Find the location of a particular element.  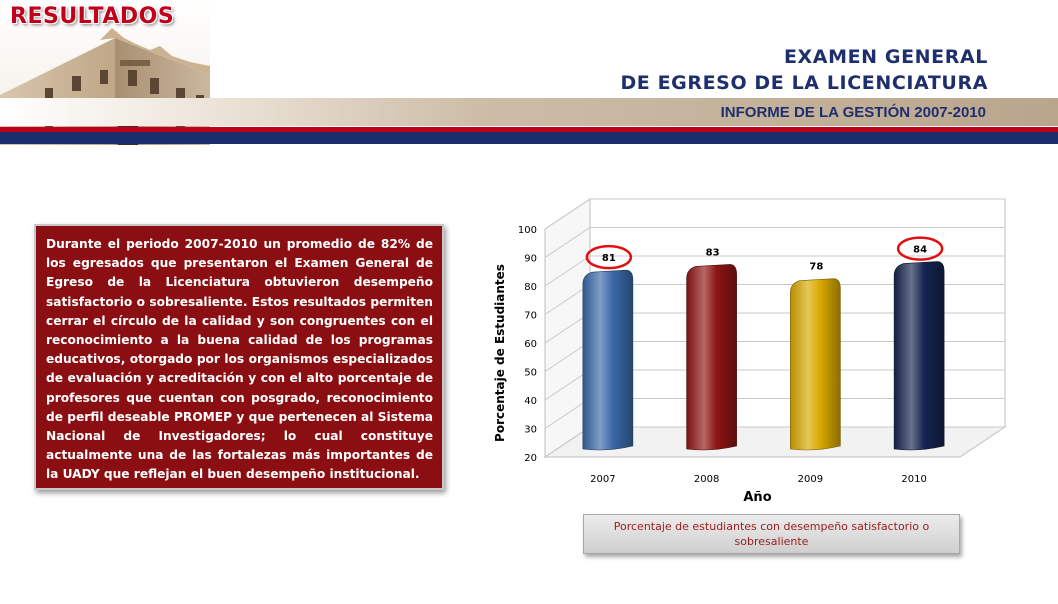

page-title-line2: DE EGRESO DE LA LICENCIATURA is located at coordinates (804, 83).